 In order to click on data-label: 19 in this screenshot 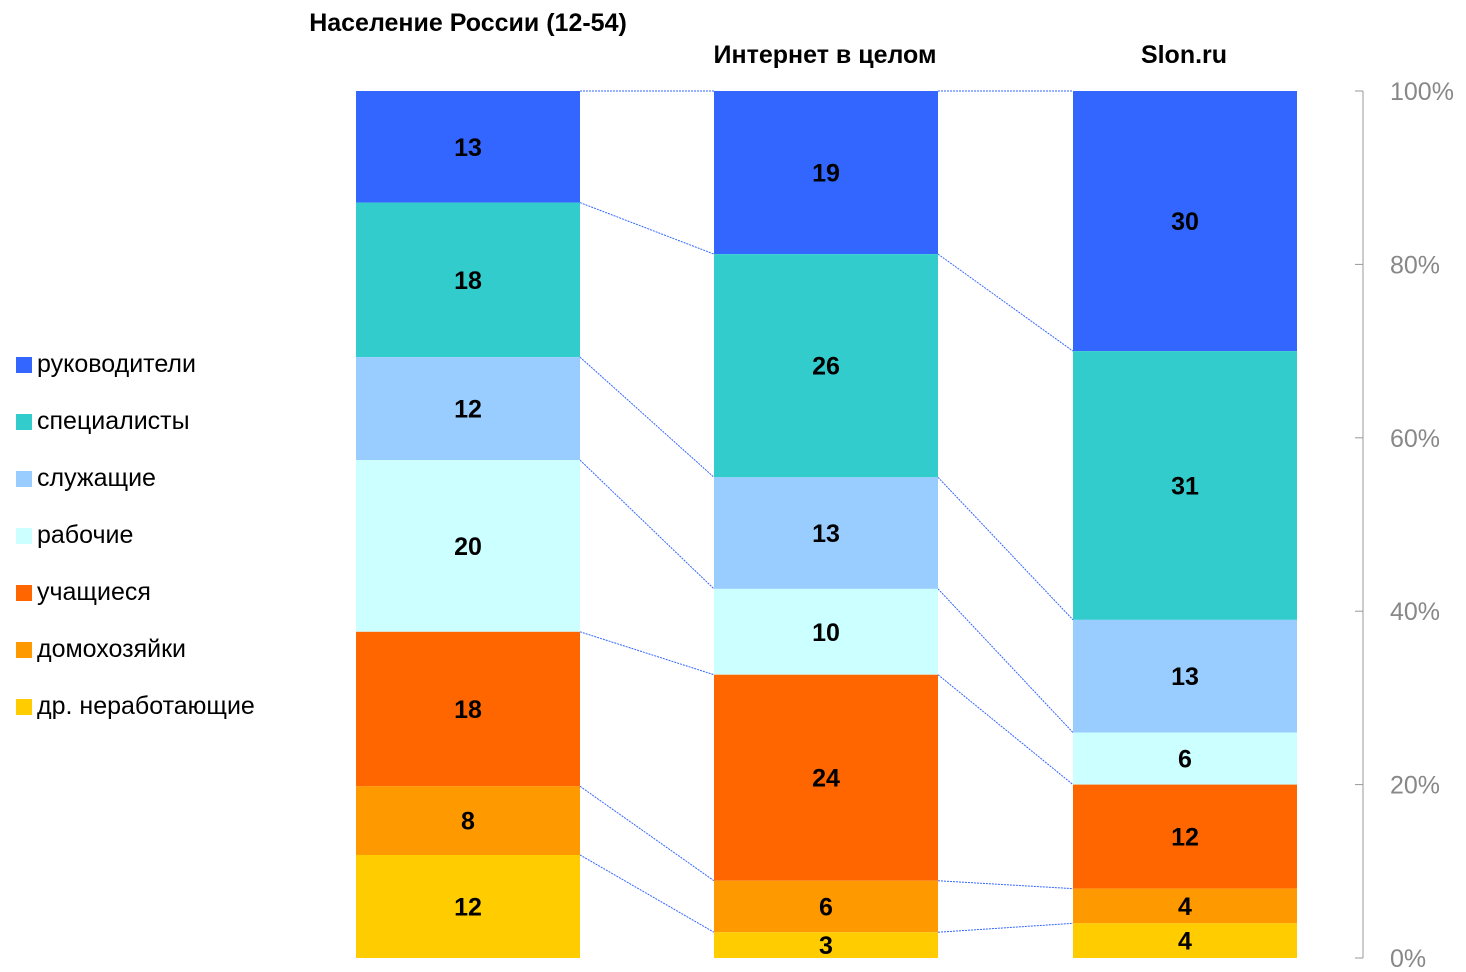, I will do `click(826, 174)`.